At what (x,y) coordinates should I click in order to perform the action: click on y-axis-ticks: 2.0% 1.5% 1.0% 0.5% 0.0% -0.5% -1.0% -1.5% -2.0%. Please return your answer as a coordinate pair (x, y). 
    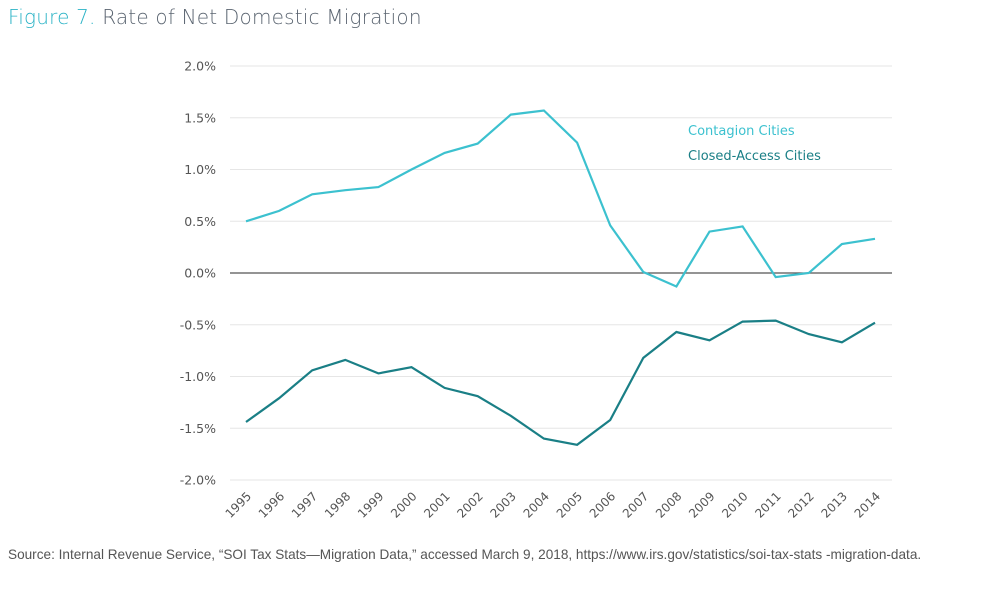
    Looking at the image, I should click on (198, 273).